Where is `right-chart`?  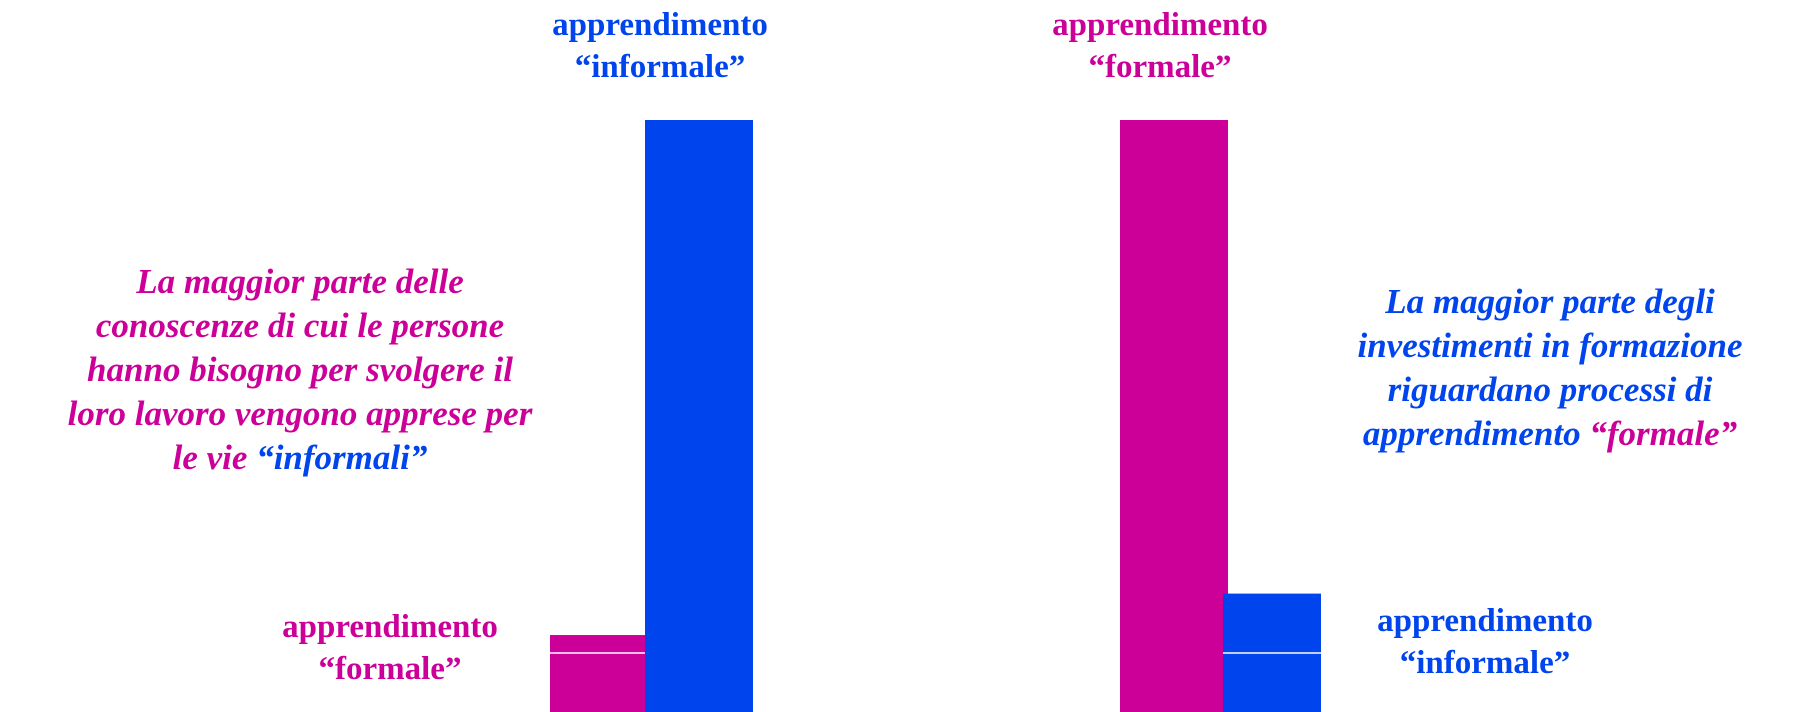 right-chart is located at coordinates (1220, 416).